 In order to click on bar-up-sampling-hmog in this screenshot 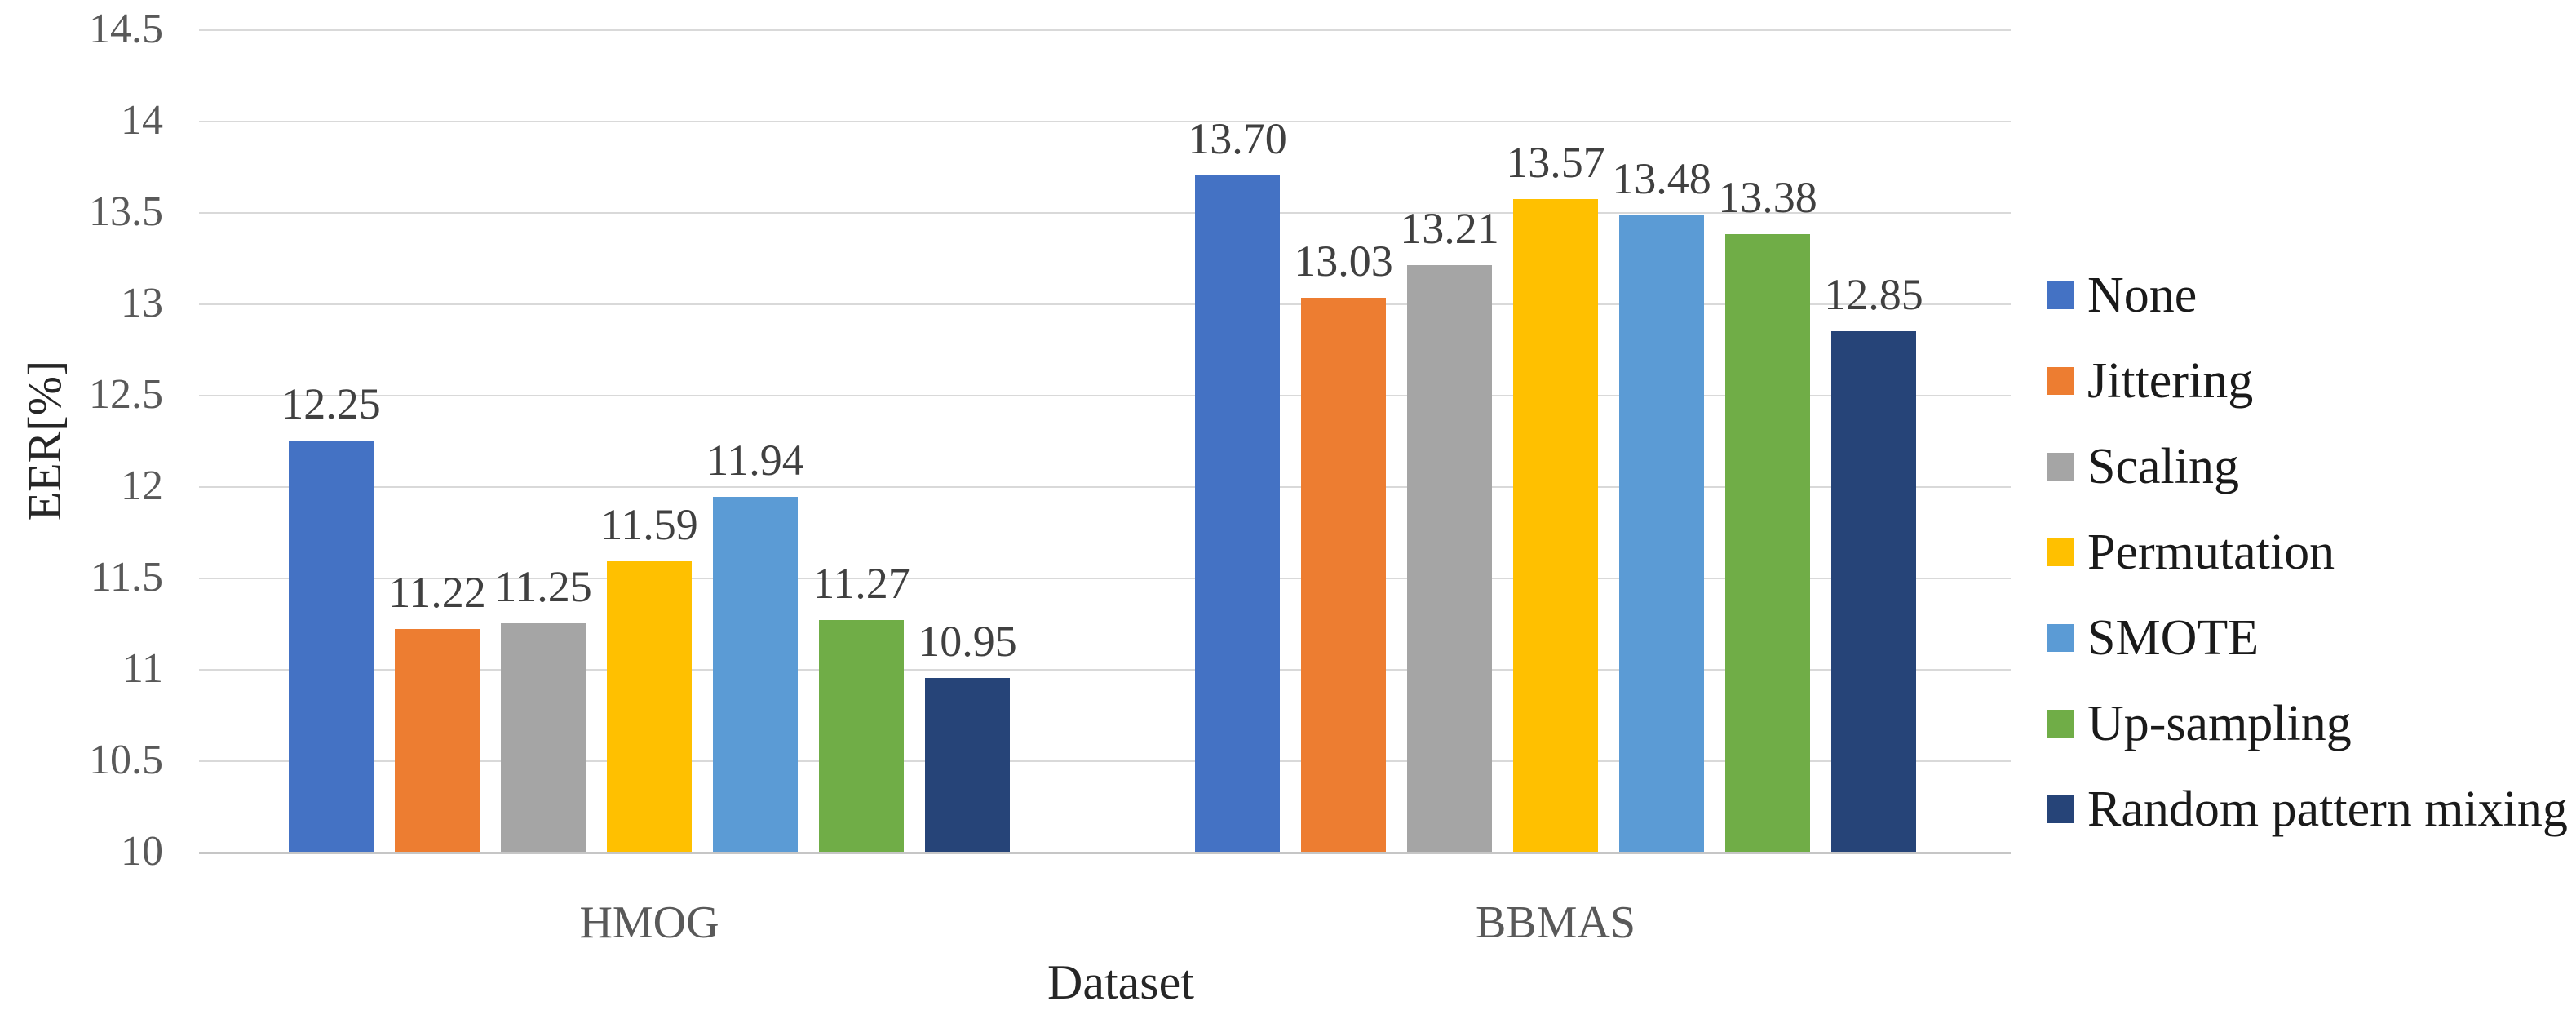, I will do `click(861, 736)`.